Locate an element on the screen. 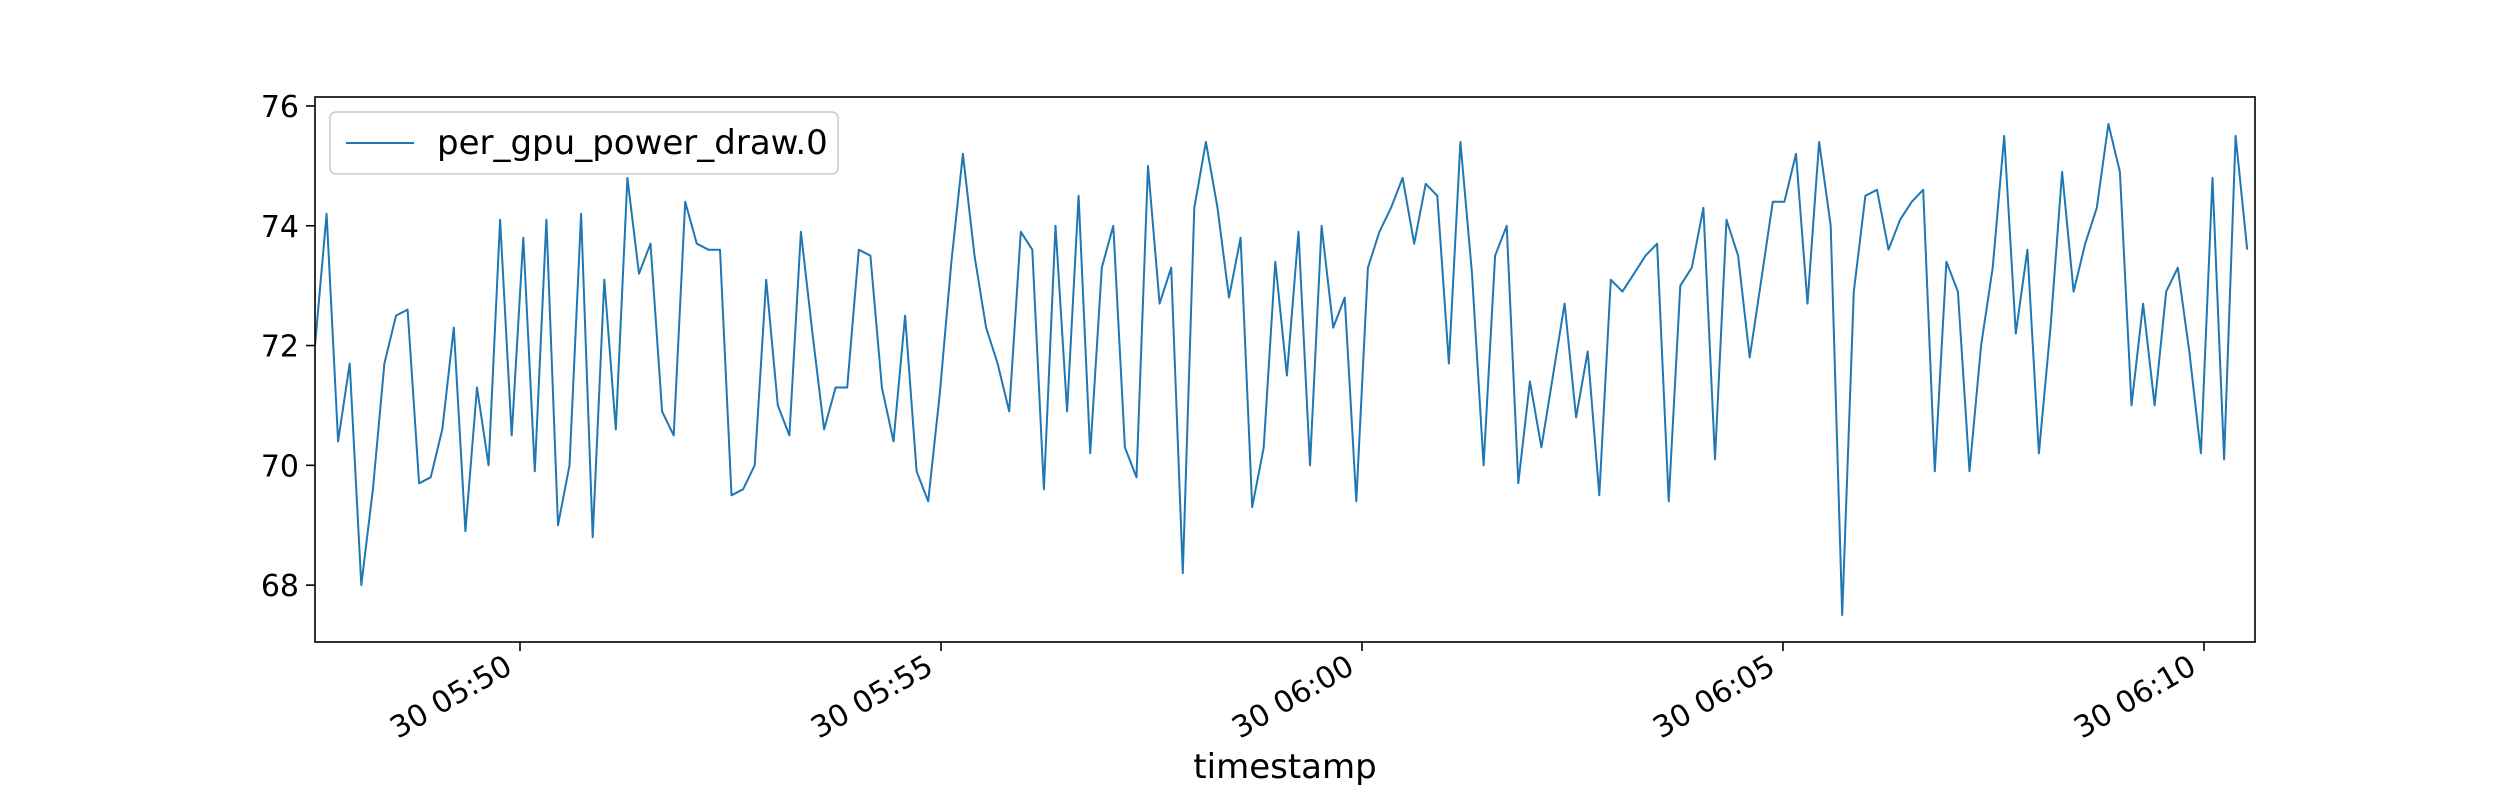  legend-label: per_gpu_power_draw.0 is located at coordinates (632, 143).